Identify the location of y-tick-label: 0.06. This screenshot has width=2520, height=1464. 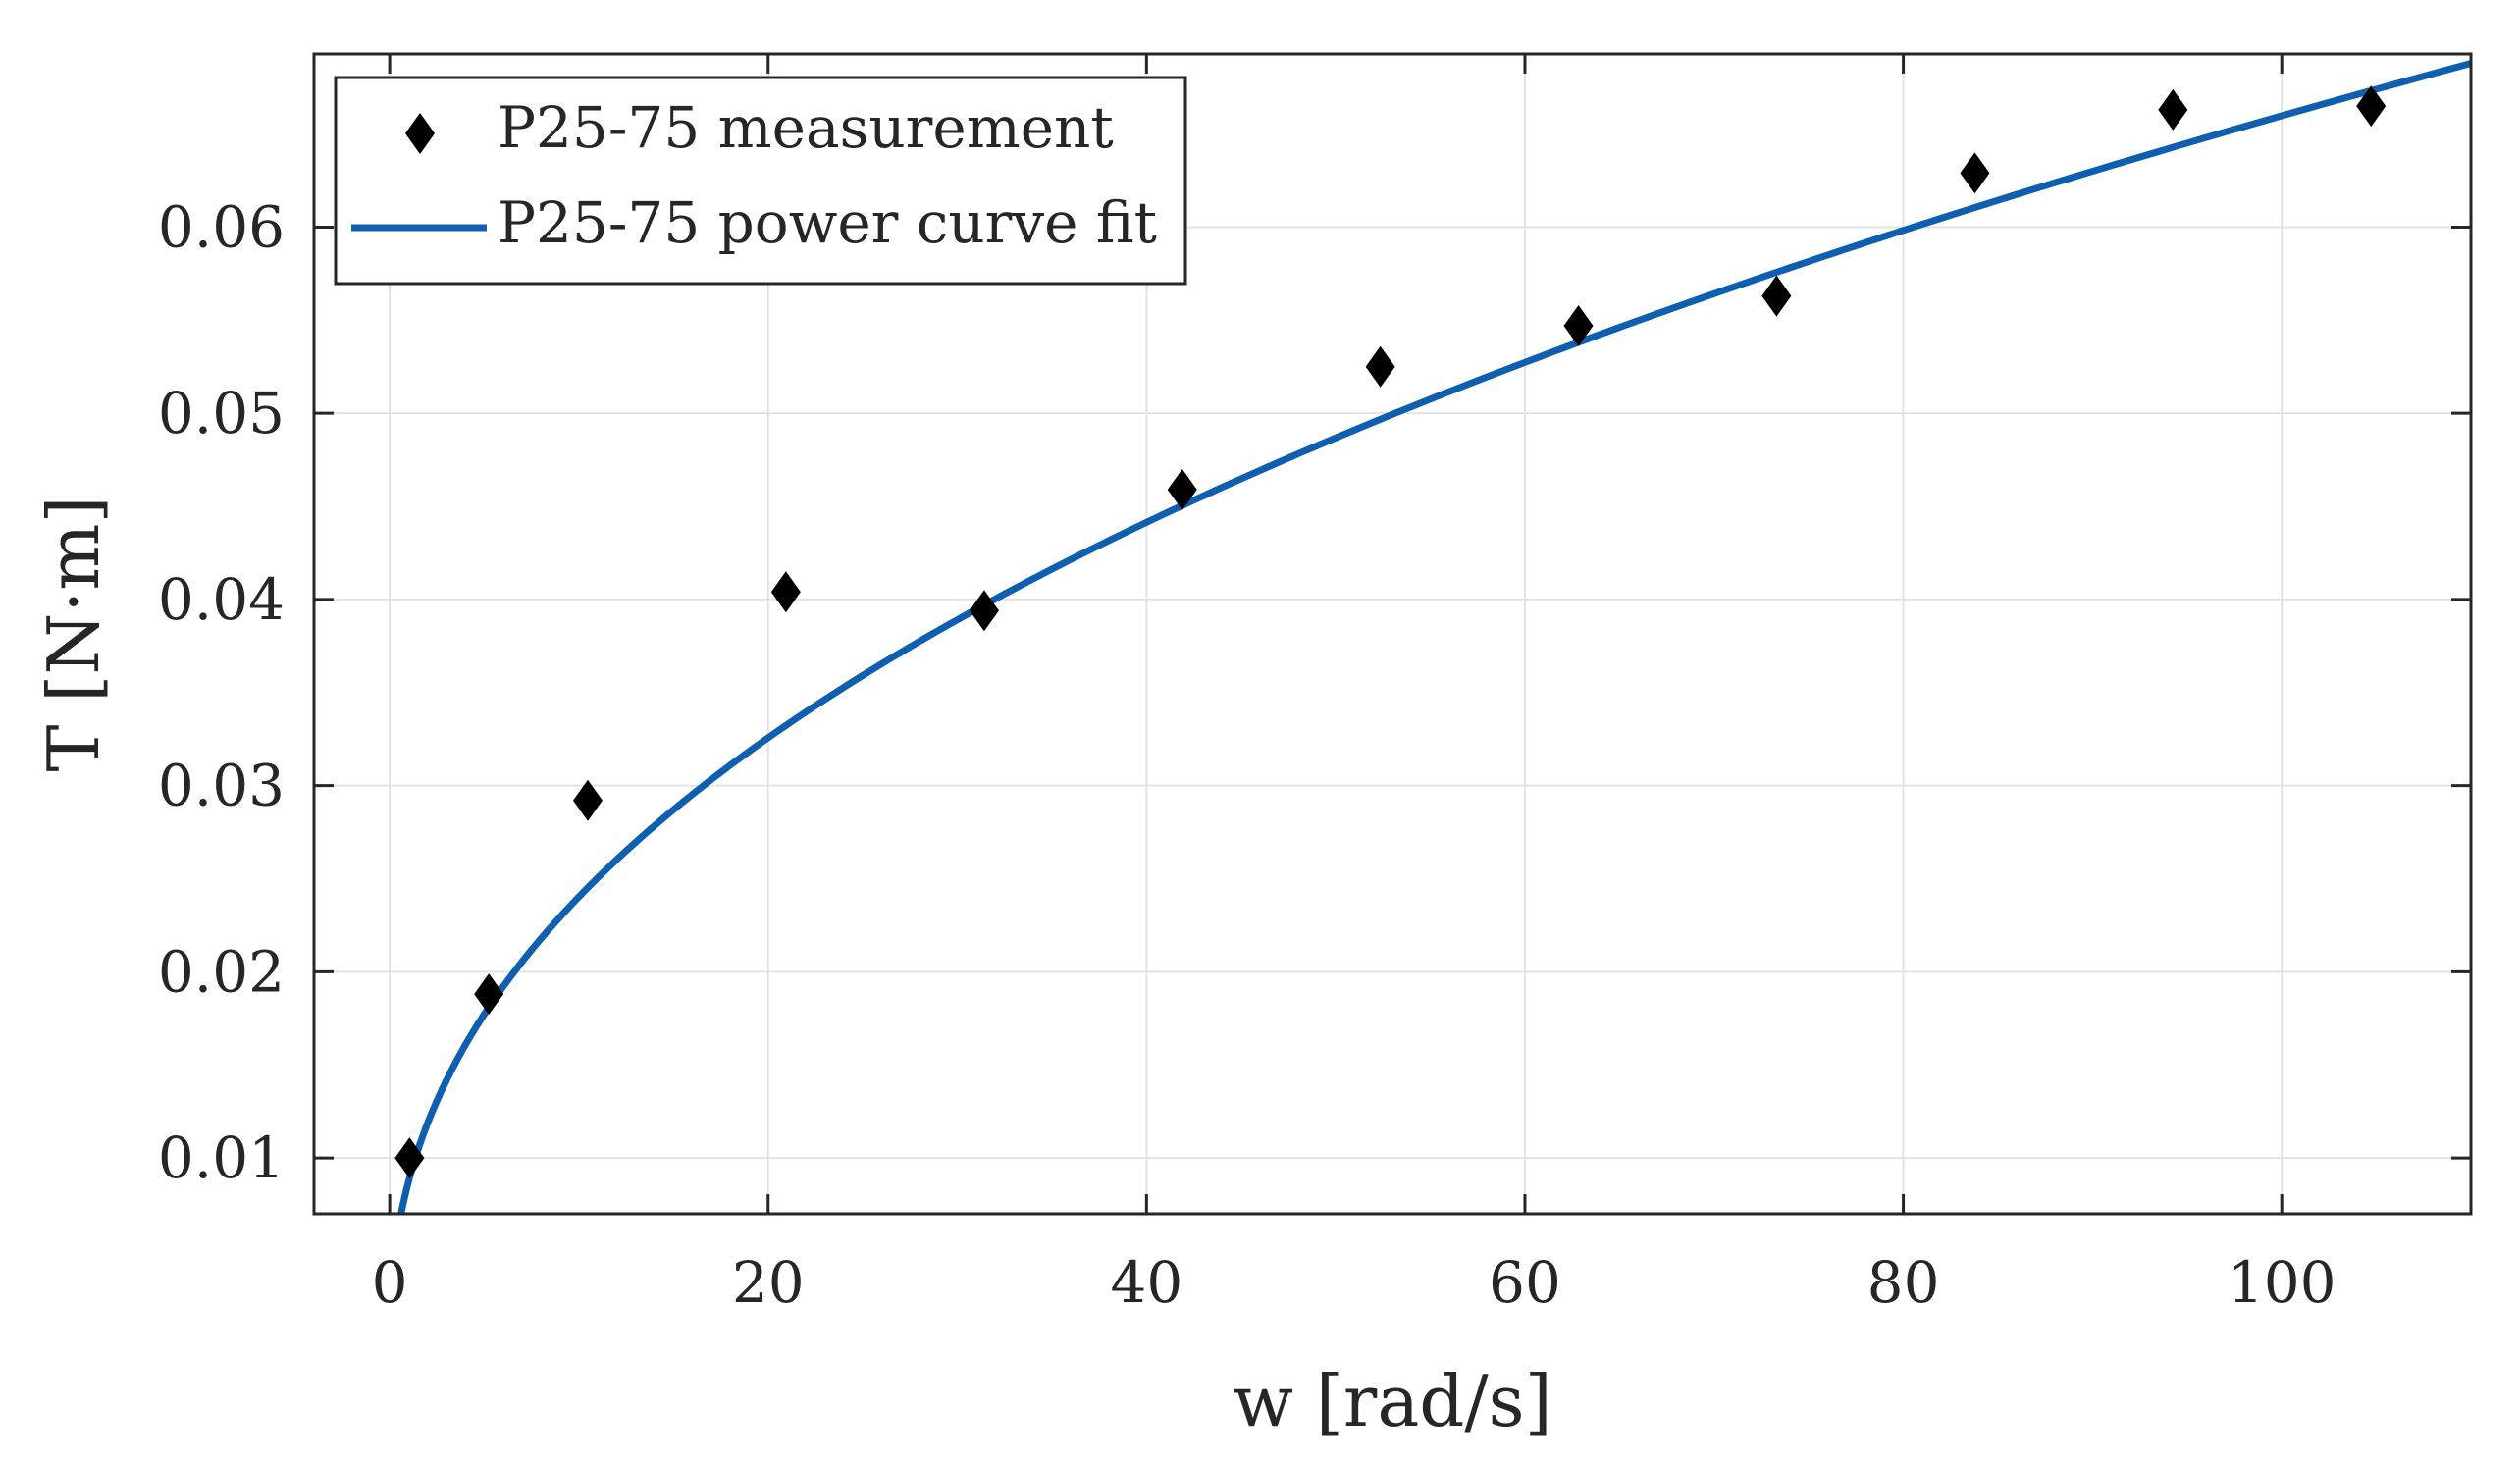
(221, 226).